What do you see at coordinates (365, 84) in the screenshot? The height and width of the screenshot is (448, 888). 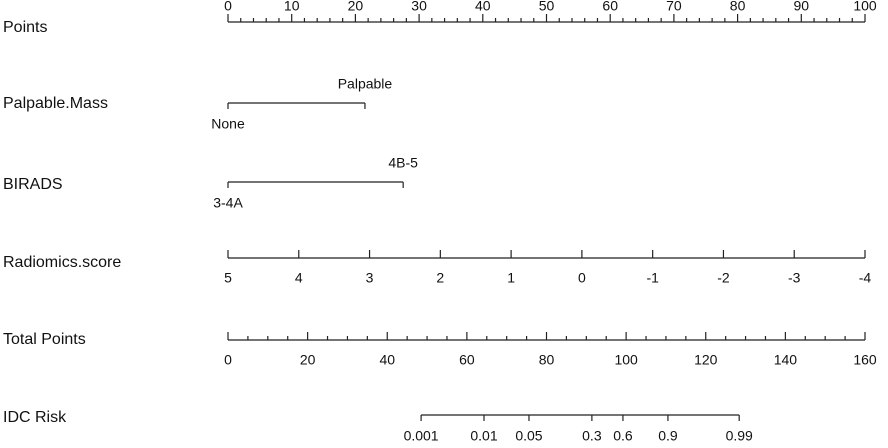 I see `tick-label: Palpable` at bounding box center [365, 84].